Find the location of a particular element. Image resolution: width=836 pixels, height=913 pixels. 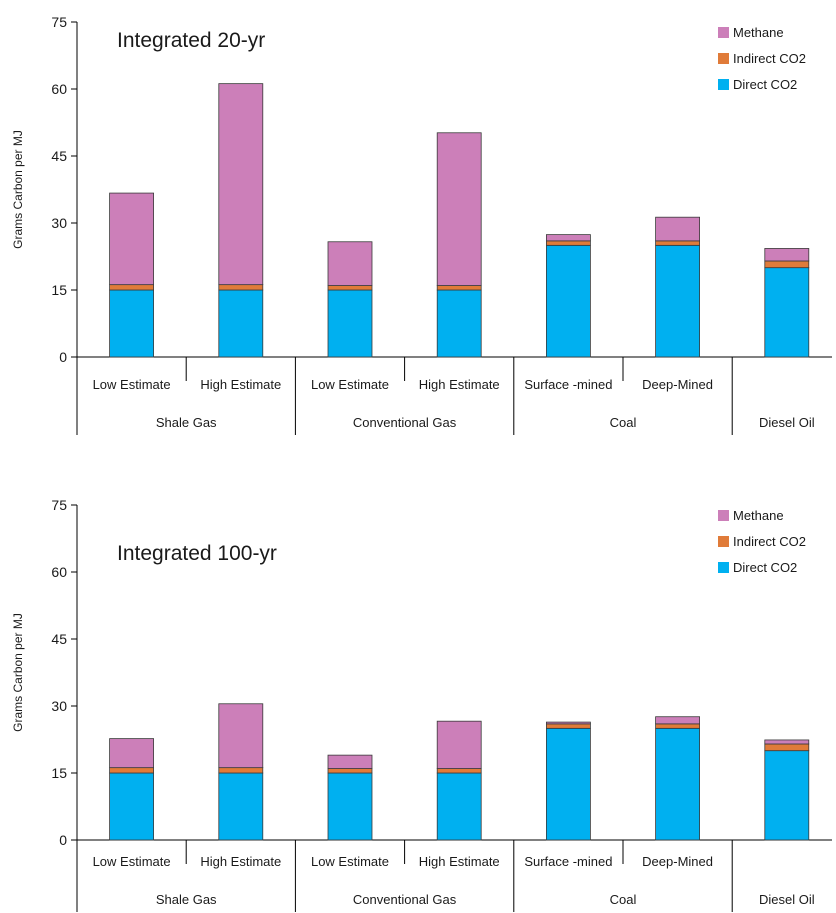

chart-title: Integrated 100-yr is located at coordinates (197, 553).